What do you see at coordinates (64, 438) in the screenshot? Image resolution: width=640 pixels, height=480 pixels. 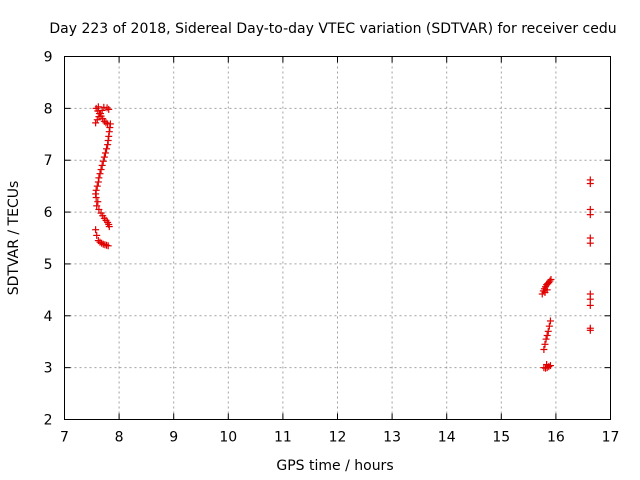 I see `x-tick-label: 7` at bounding box center [64, 438].